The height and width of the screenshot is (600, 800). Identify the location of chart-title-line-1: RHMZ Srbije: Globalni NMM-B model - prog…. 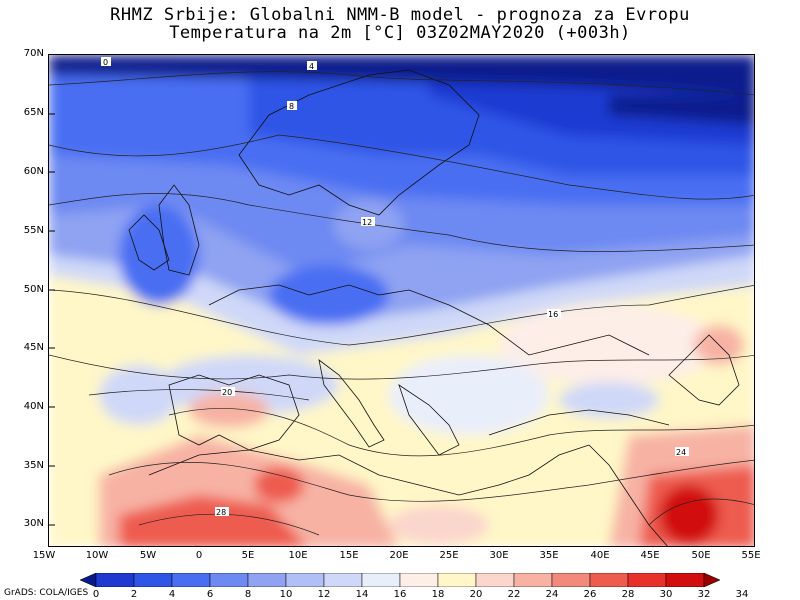
(400, 15).